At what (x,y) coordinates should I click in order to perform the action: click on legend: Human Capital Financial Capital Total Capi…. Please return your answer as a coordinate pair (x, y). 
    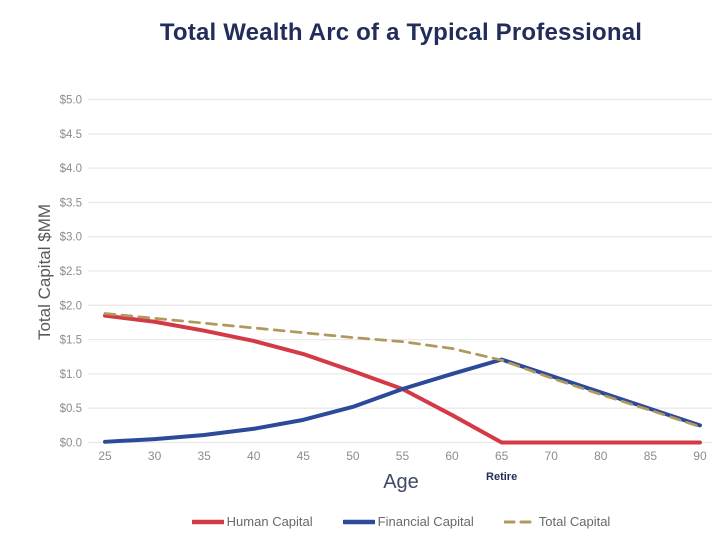
    Looking at the image, I should click on (401, 521).